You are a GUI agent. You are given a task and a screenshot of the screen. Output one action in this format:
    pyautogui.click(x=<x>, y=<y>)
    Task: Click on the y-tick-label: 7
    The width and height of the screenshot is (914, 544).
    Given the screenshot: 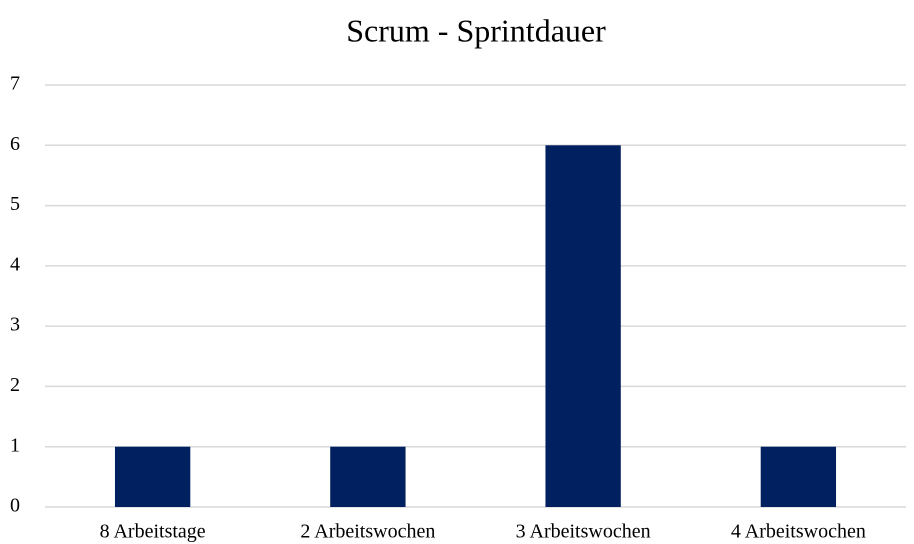 What is the action you would take?
    pyautogui.click(x=15, y=84)
    